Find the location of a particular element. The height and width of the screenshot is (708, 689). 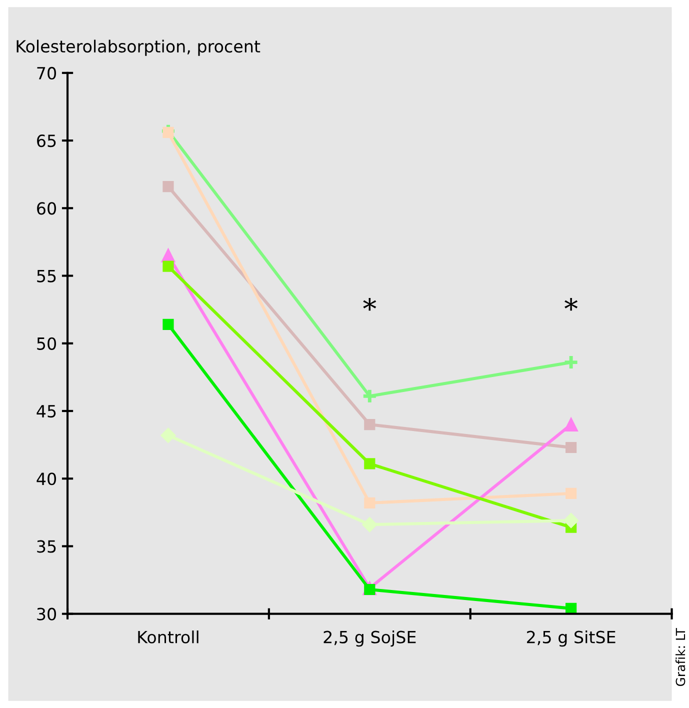

y-tick-label: 60 is located at coordinates (46, 208).